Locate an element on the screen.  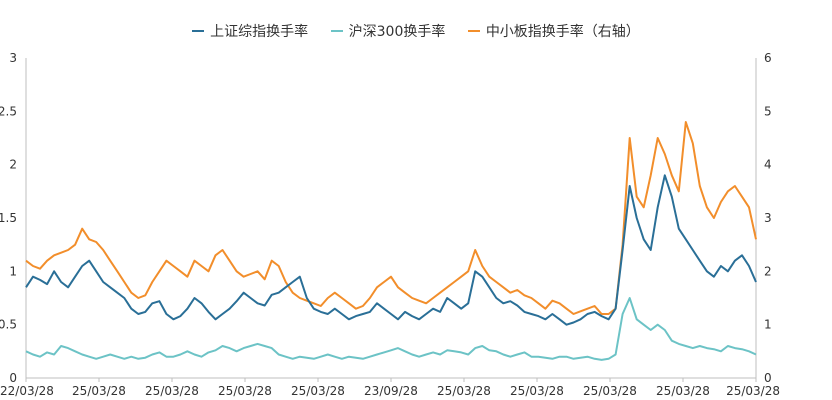
legend-item-series-2: 沪深300换手率 is located at coordinates (388, 31).